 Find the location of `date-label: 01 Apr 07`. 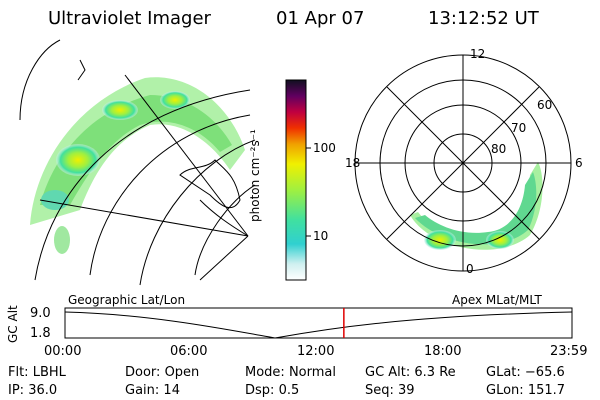

date-label: 01 Apr 07 is located at coordinates (320, 18).